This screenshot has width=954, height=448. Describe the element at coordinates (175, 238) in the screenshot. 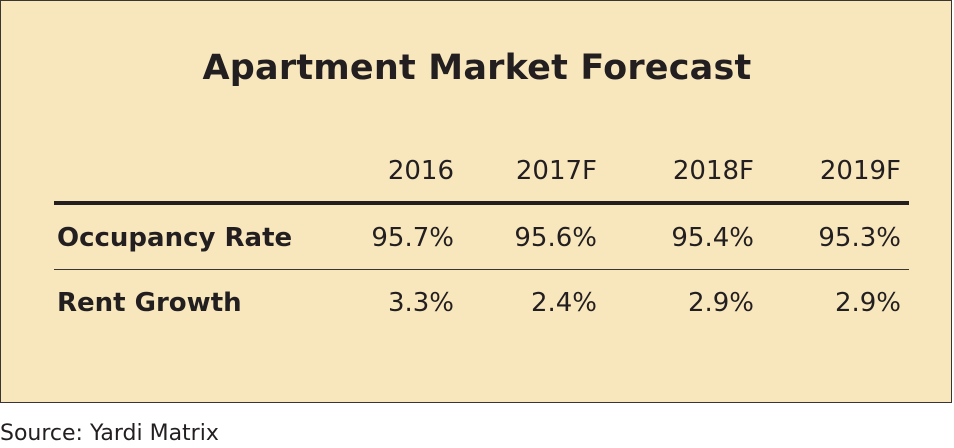

I see `row-label-occupancy-rate: Occupancy Rate` at that location.